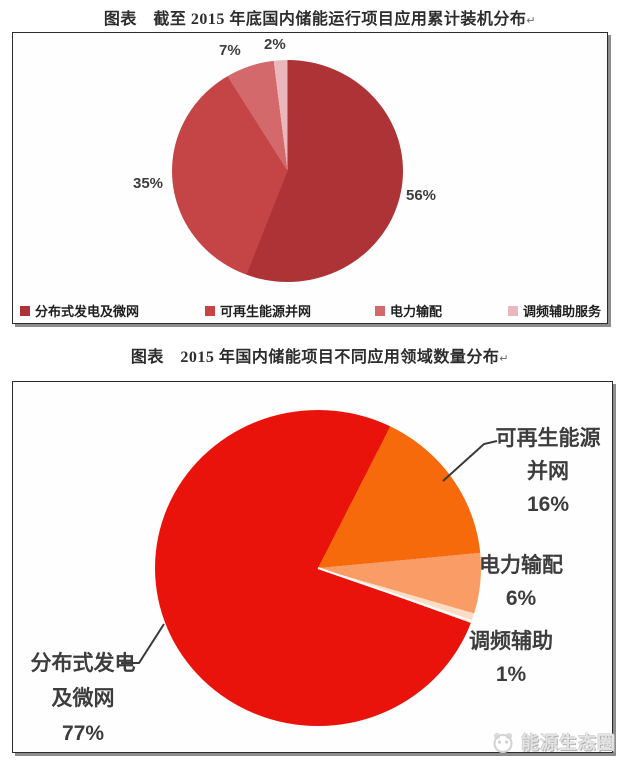 This screenshot has height=772, width=640. Describe the element at coordinates (548, 504) in the screenshot. I see `callout-line: 16%` at that location.